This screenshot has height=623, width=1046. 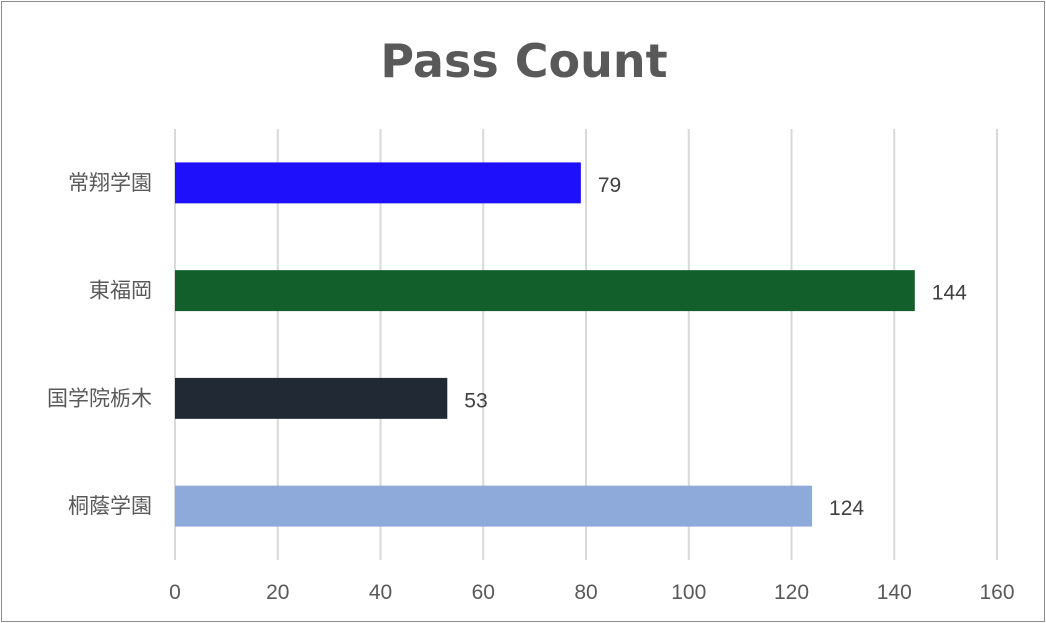 I want to click on data-label: 144, so click(x=949, y=293).